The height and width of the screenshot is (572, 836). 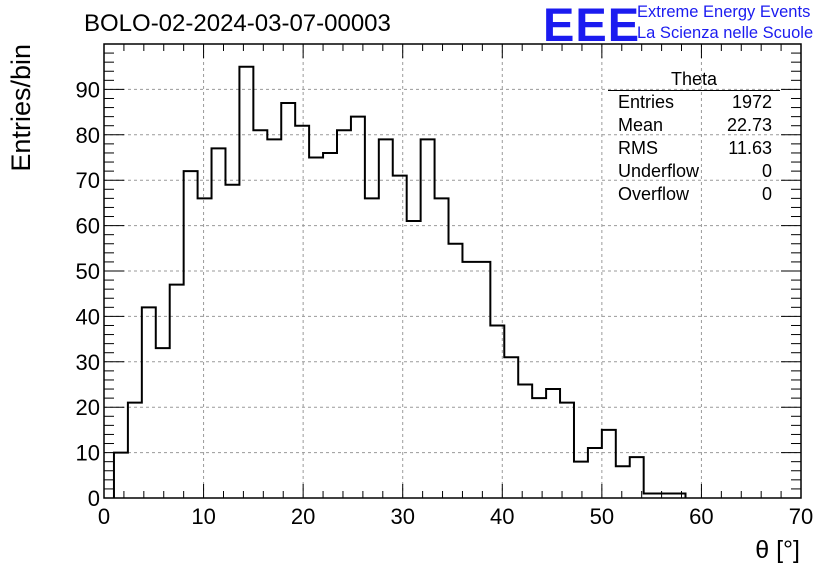 I want to click on stats-label: RMS, so click(x=638, y=148).